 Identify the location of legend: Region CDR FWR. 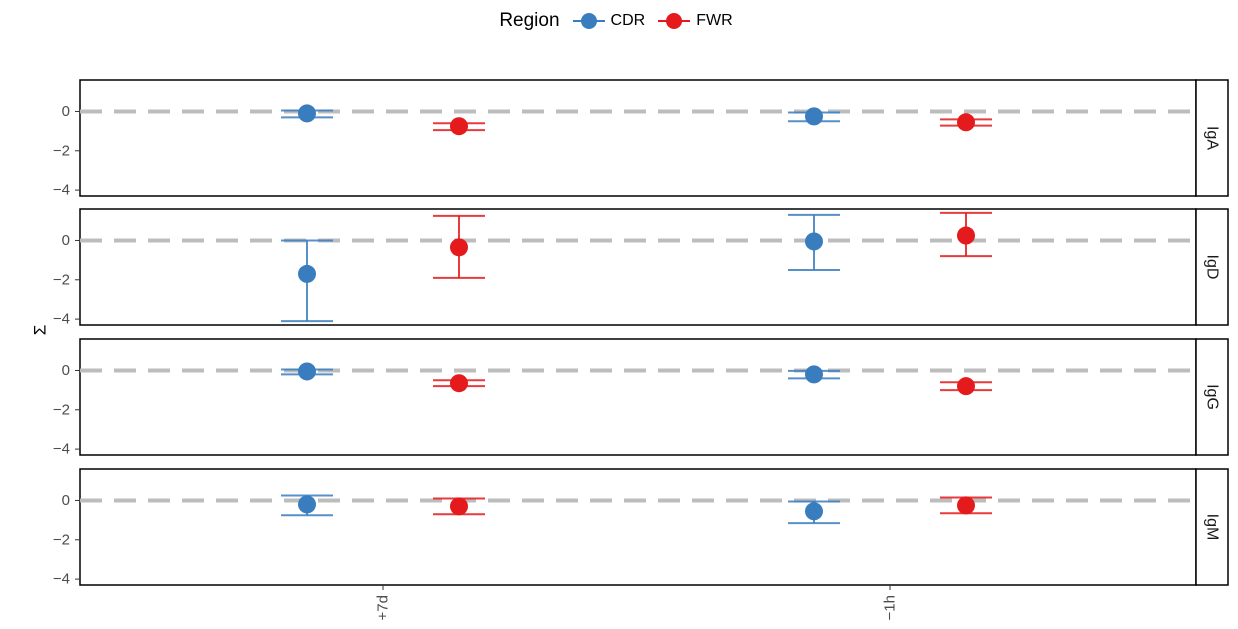
(619, 21).